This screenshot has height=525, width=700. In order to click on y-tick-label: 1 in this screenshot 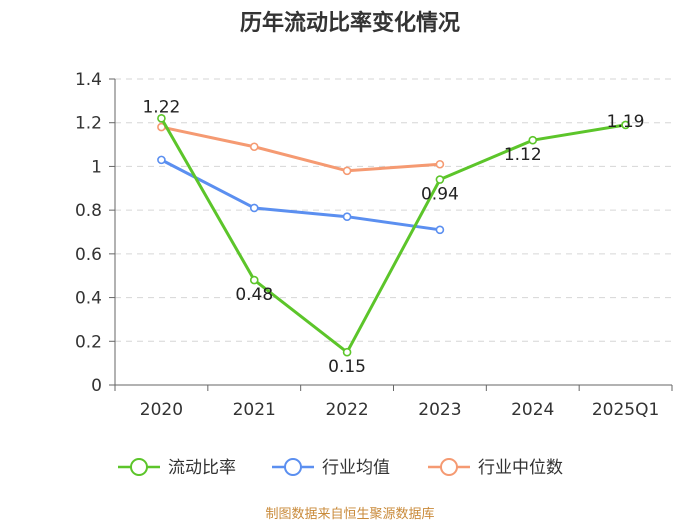, I will do `click(96, 167)`.